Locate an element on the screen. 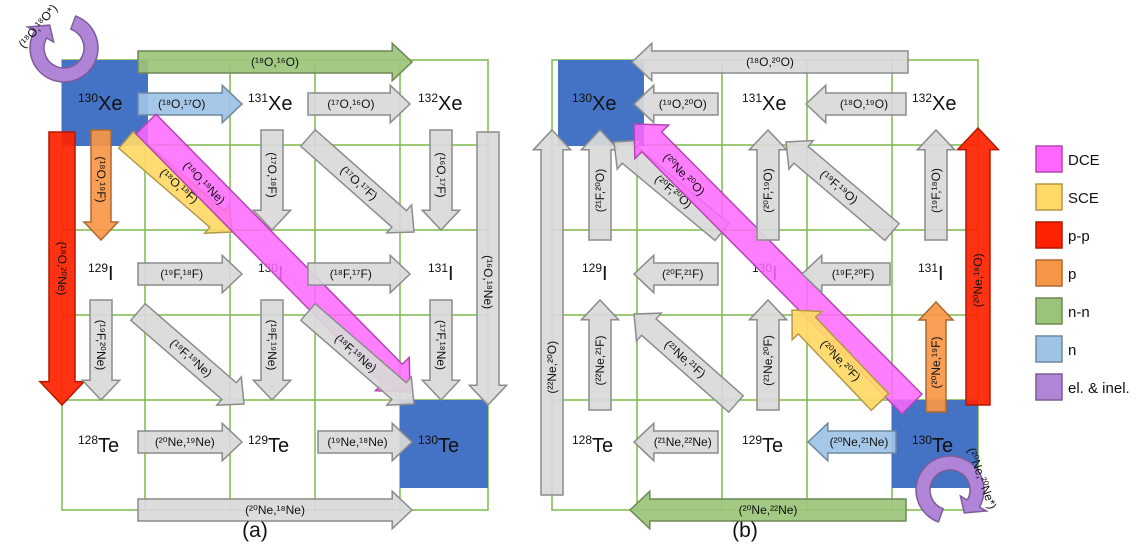 The image size is (1147, 547). legend-swatch-p is located at coordinates (1049, 273).